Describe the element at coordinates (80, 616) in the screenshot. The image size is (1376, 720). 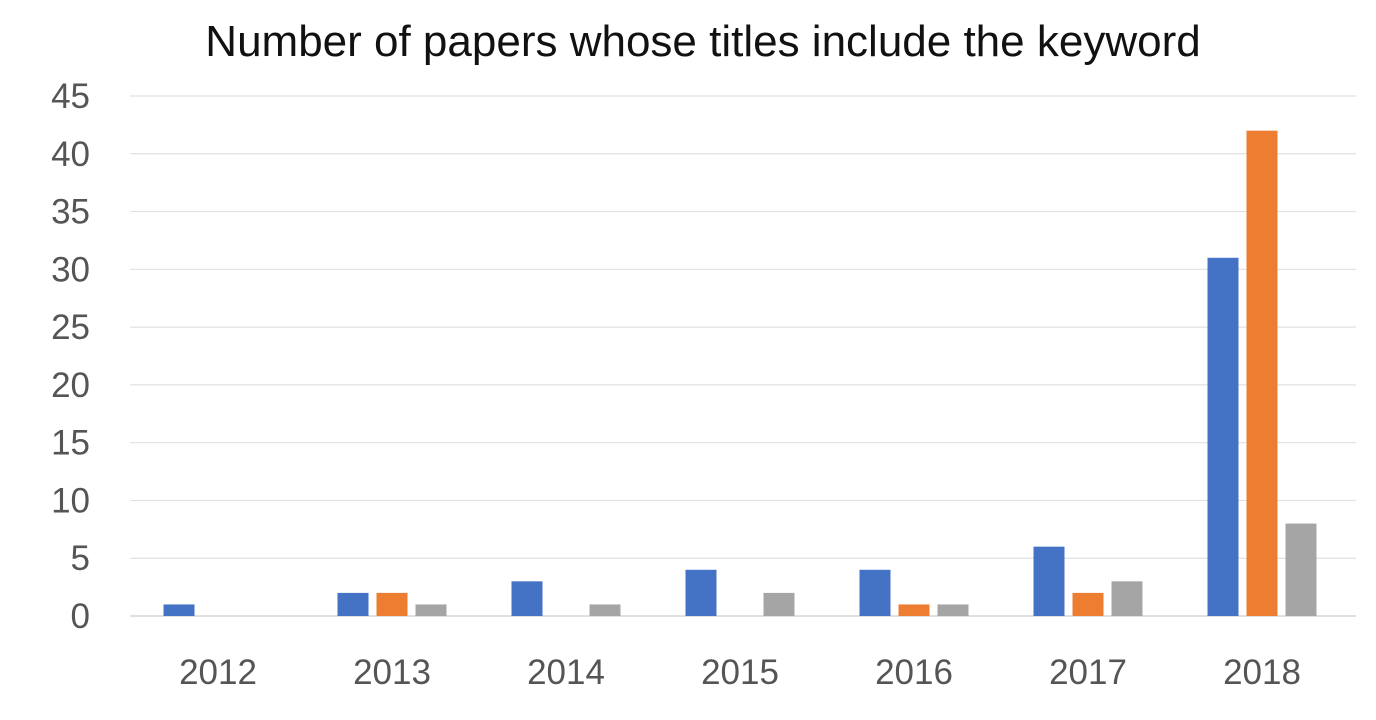
I see `y-tick-label: 0` at that location.